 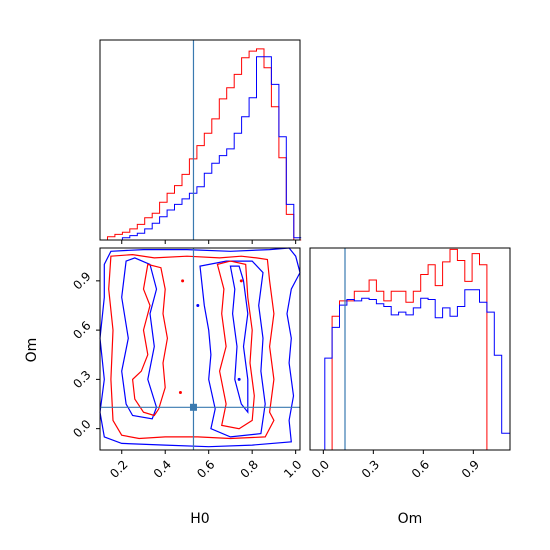 I want to click on h0-tick-label: 1.0, so click(x=292, y=468).